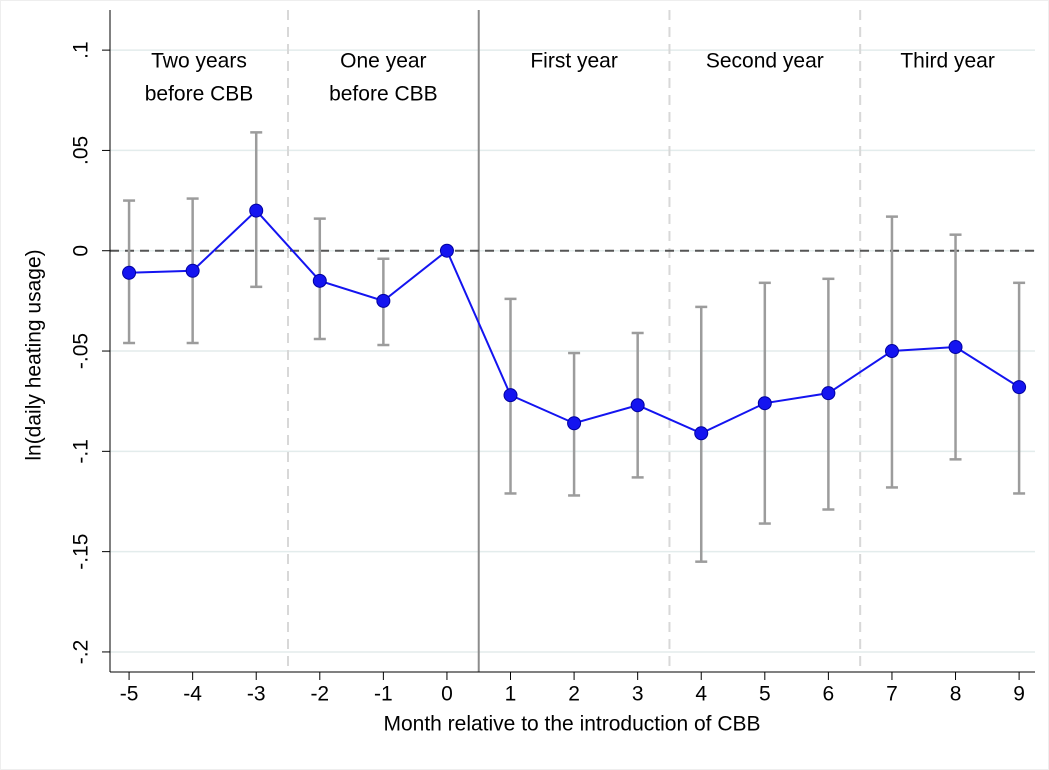  Describe the element at coordinates (81, 251) in the screenshot. I see `y-tick-label: 0` at that location.